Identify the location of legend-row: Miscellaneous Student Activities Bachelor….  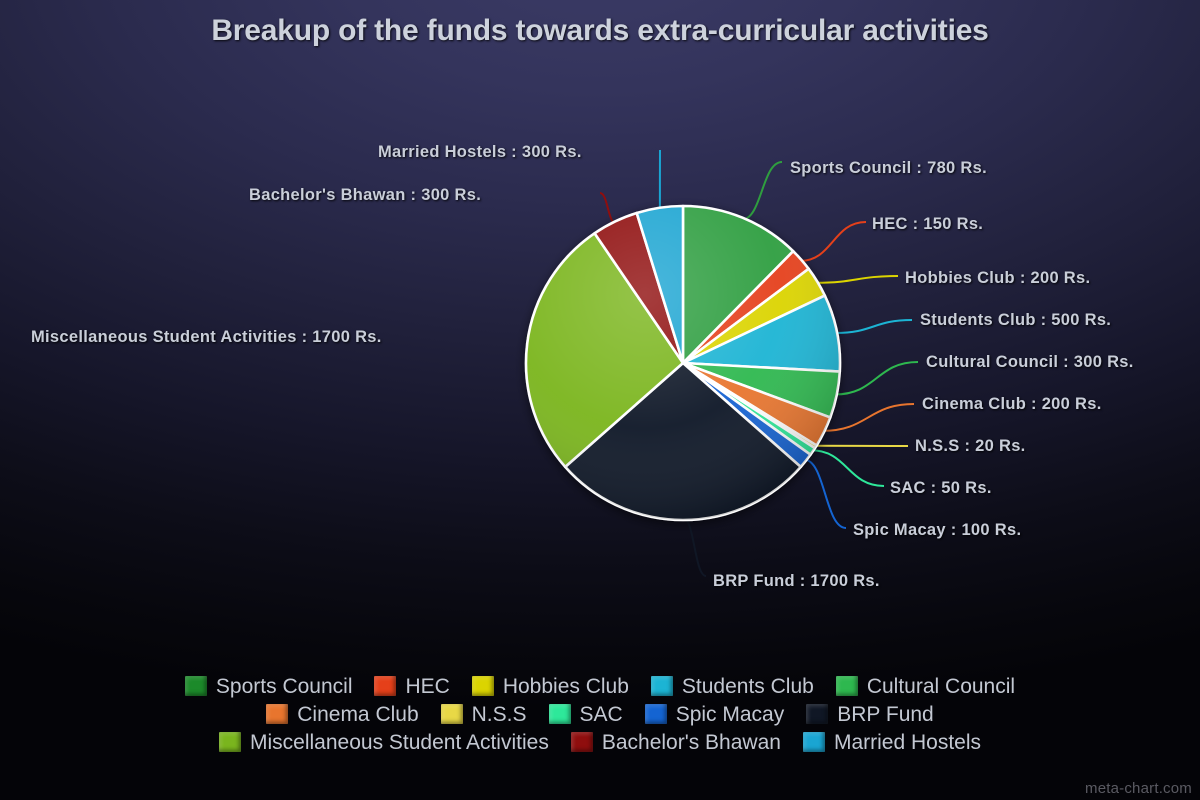
(600, 742).